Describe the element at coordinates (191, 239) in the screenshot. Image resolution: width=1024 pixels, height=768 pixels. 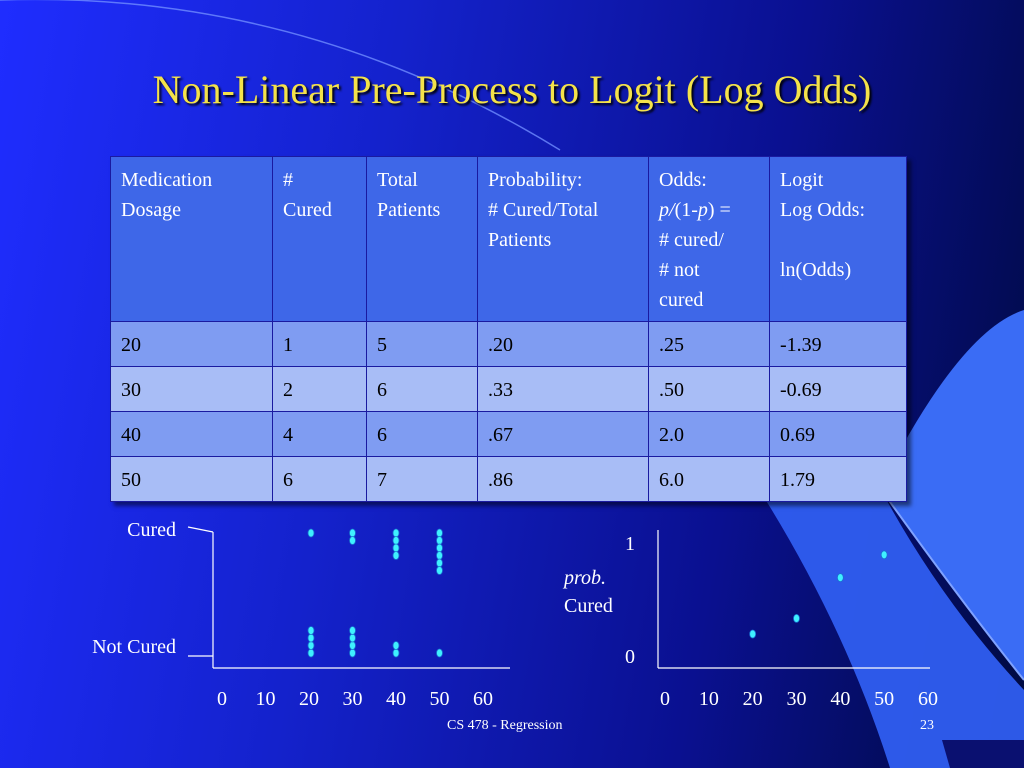
I see `header-medication-dosage: Medication Dosage` at that location.